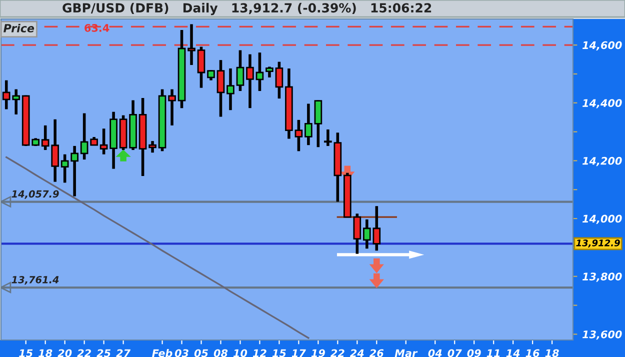 The width and height of the screenshot is (625, 357). I want to click on x-tick-label: 05, so click(201, 353).